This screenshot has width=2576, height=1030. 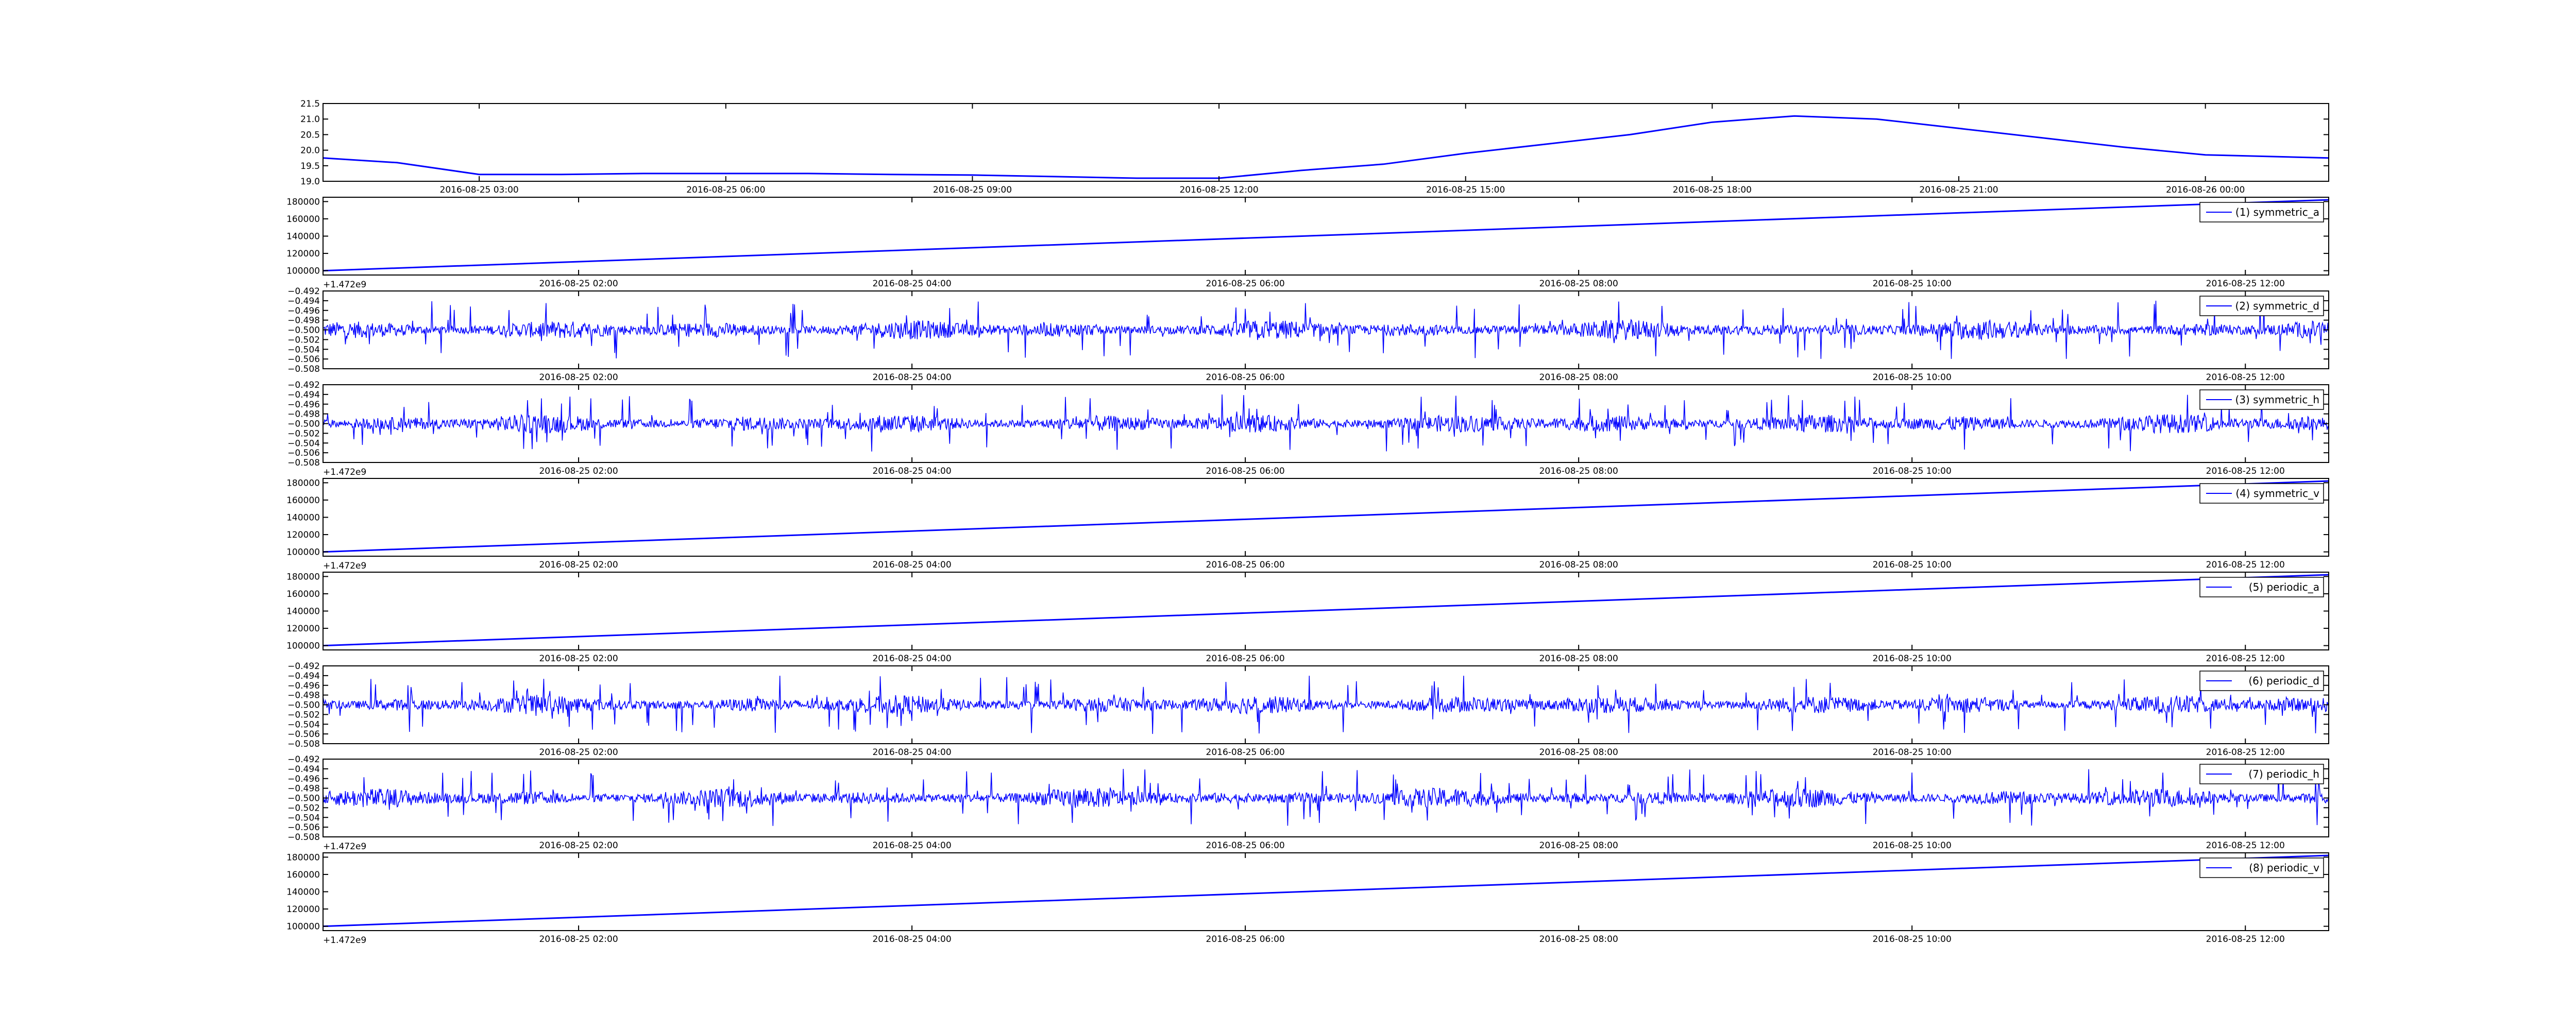 I want to click on legend: (6) periodic_d, so click(x=2261, y=681).